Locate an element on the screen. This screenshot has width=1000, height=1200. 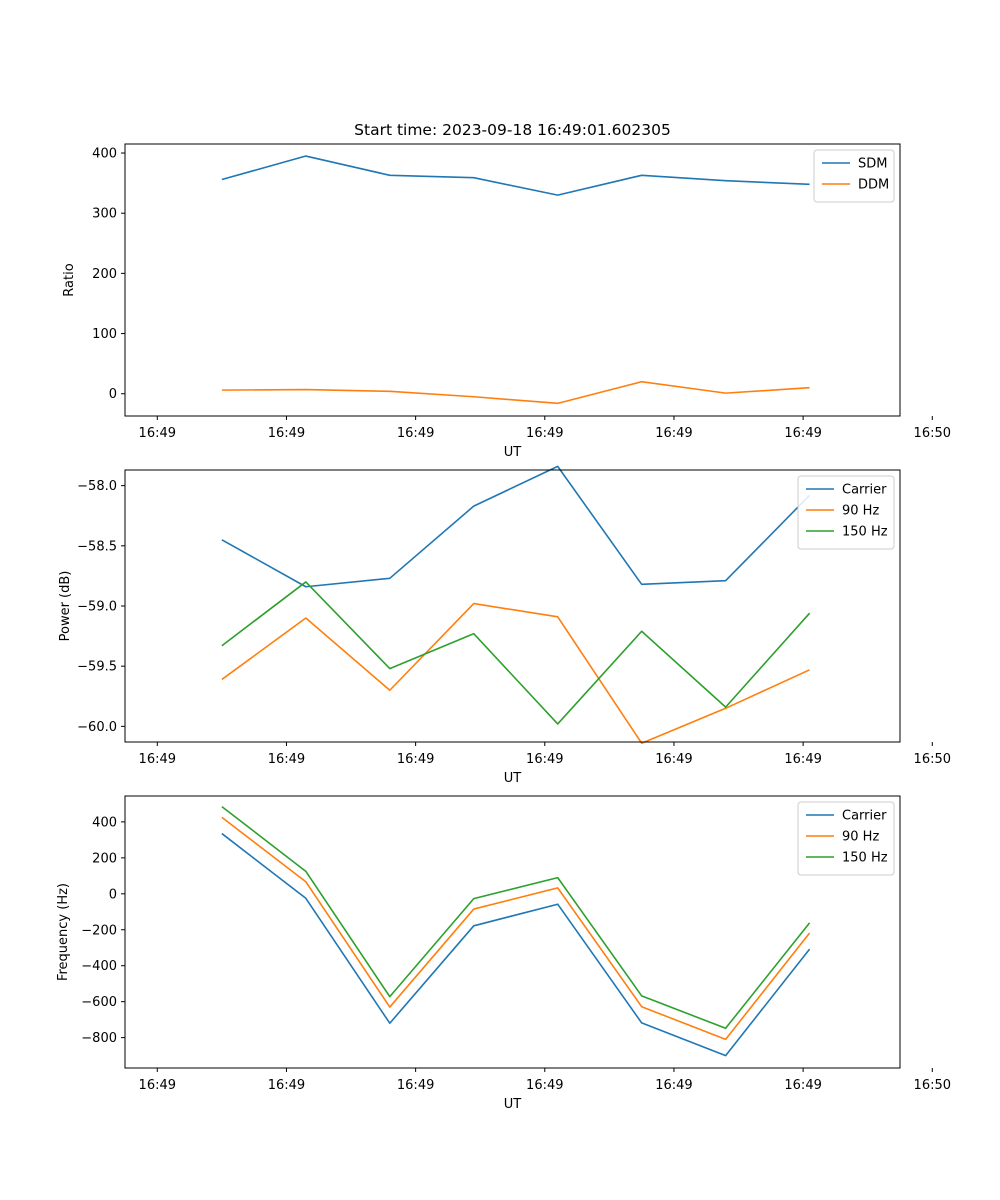
y-tick-label: −60.0 is located at coordinates (97, 727).